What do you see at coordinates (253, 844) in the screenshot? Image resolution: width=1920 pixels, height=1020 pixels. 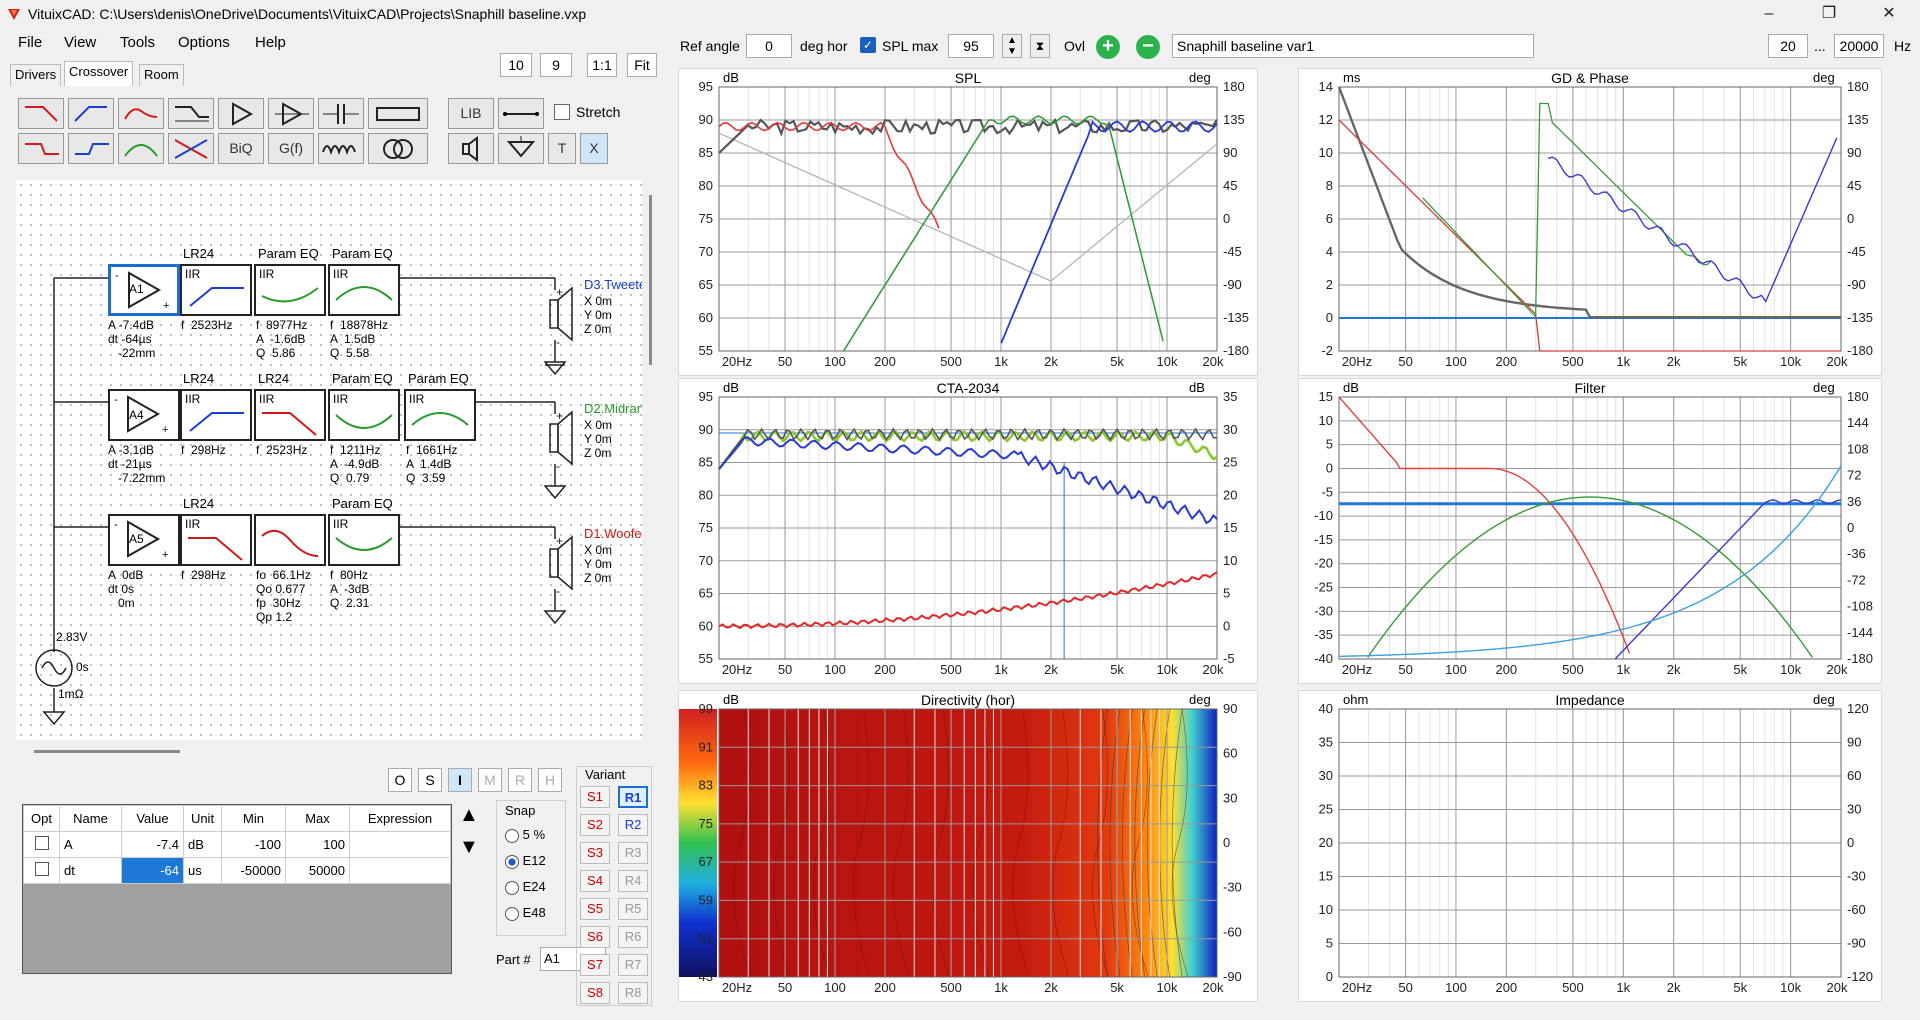 I see `cell-min: -100` at bounding box center [253, 844].